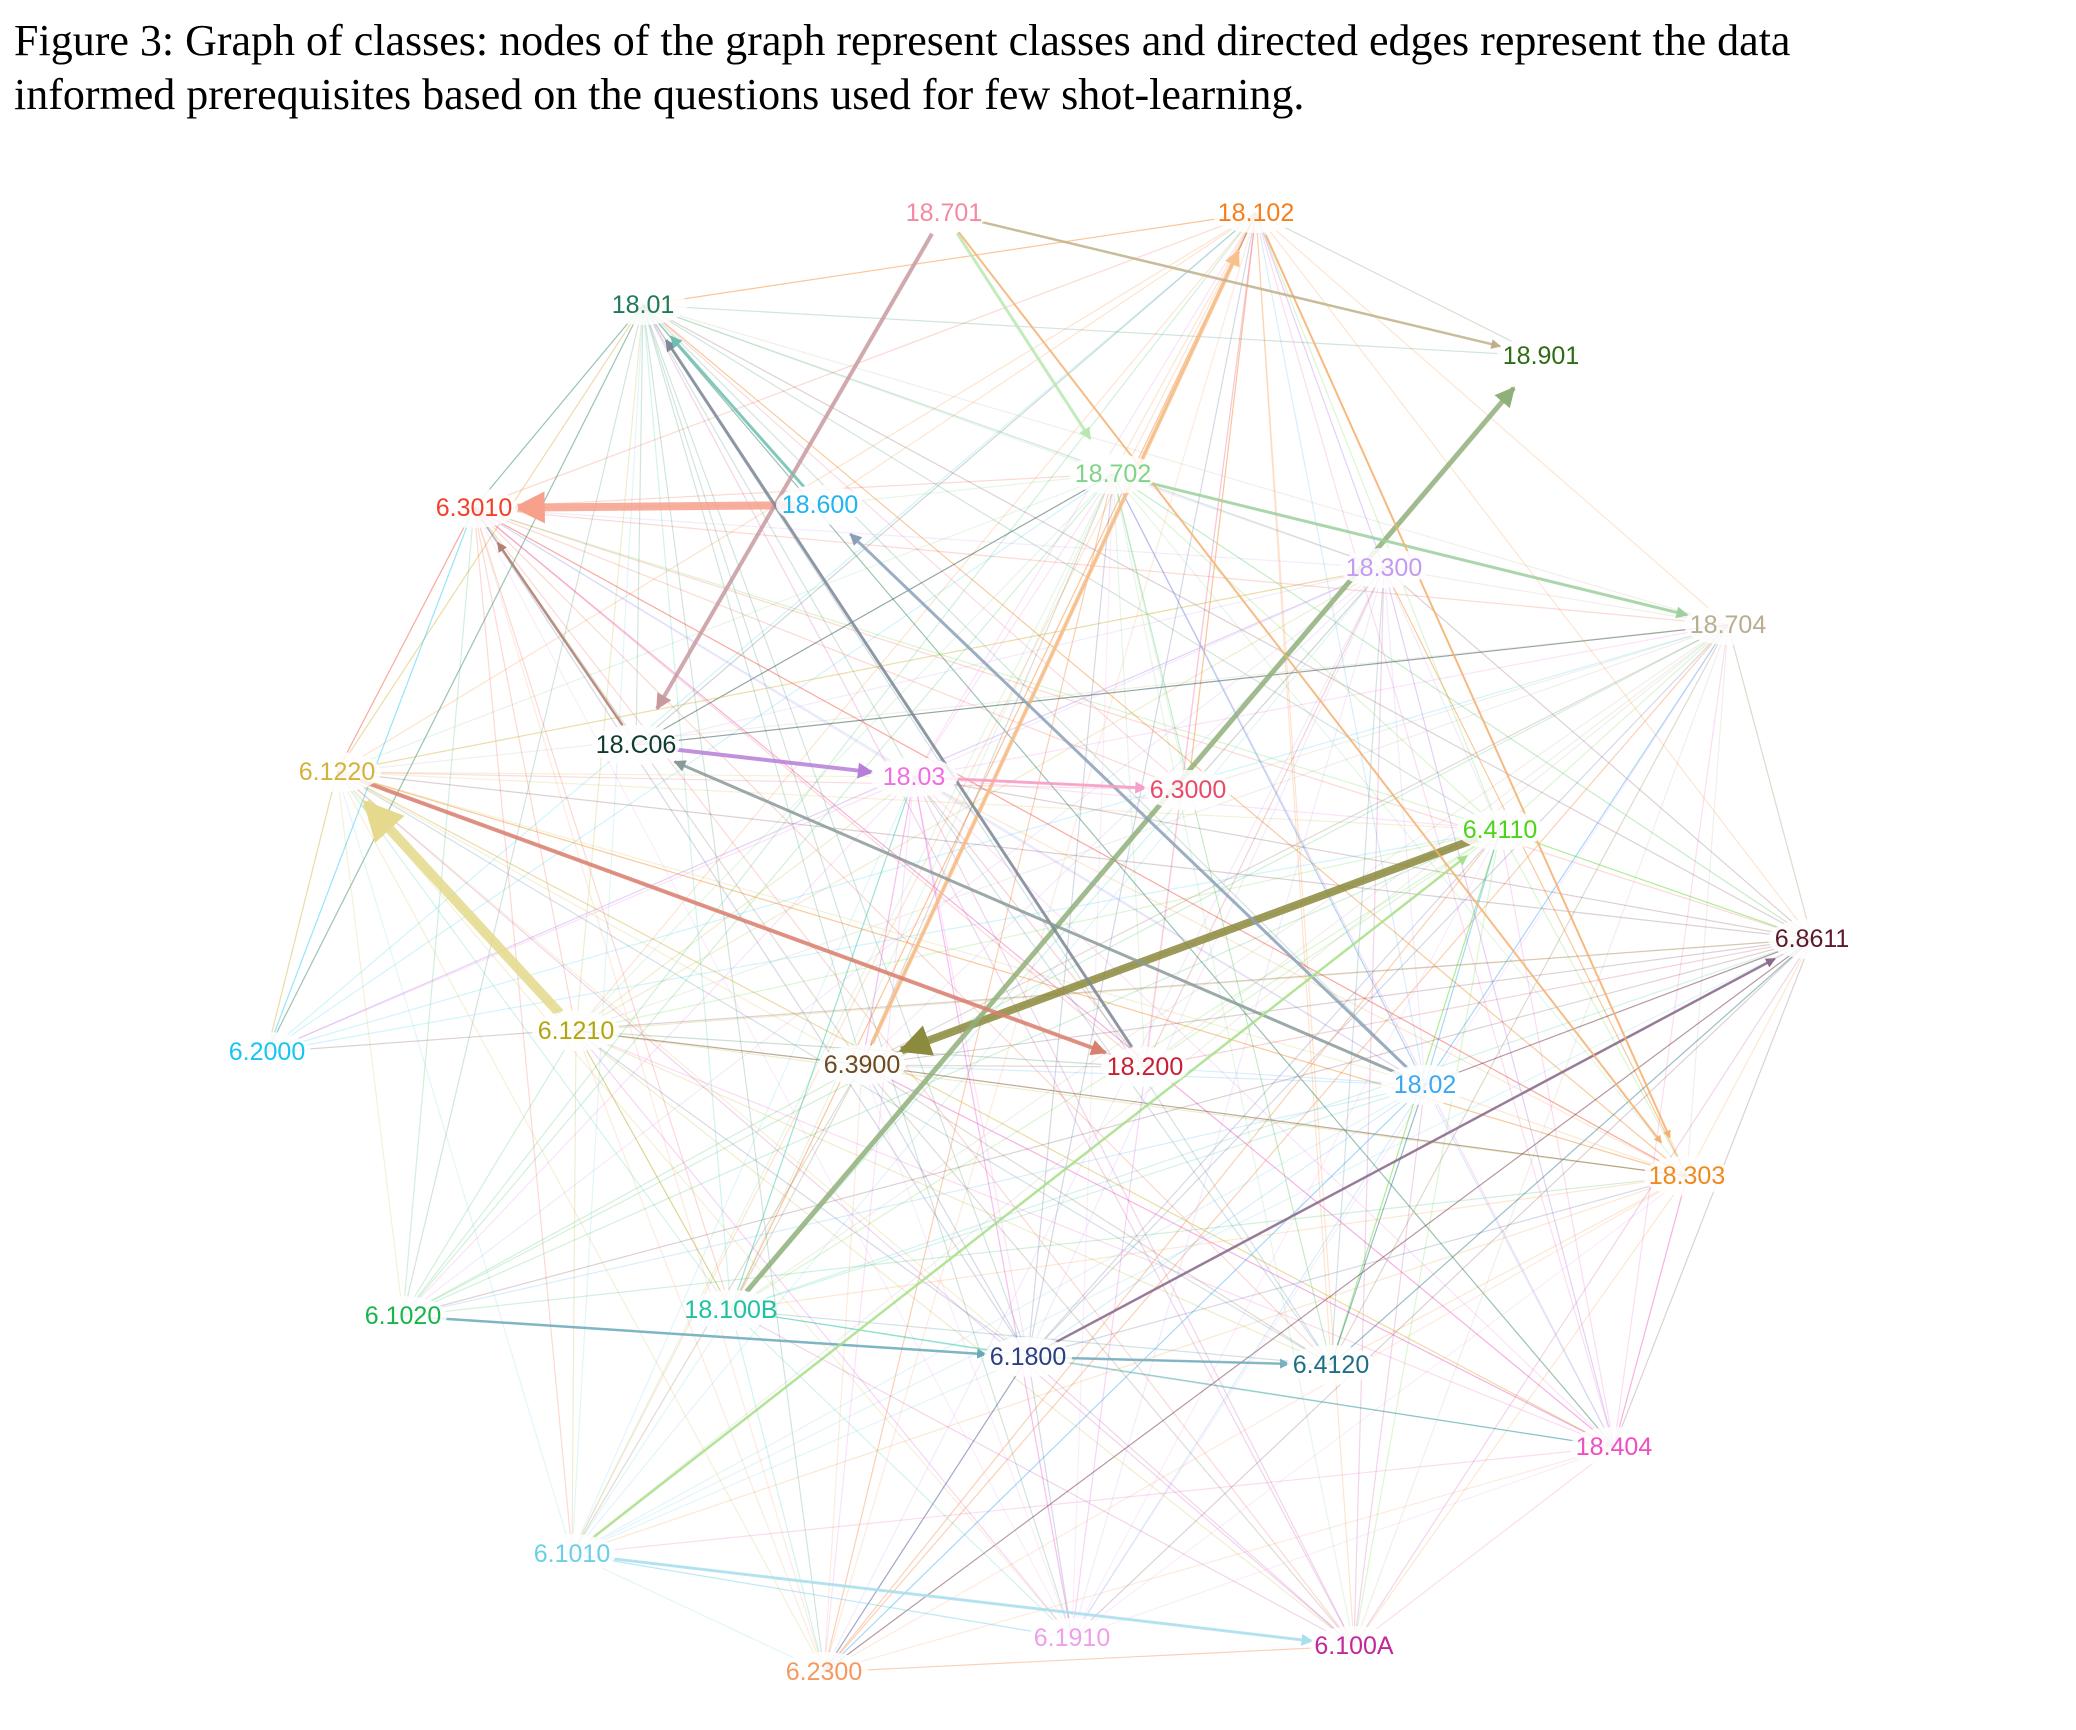  Describe the element at coordinates (901, 1474) in the screenshot. I see `edge-18.100B-6.1910` at that location.